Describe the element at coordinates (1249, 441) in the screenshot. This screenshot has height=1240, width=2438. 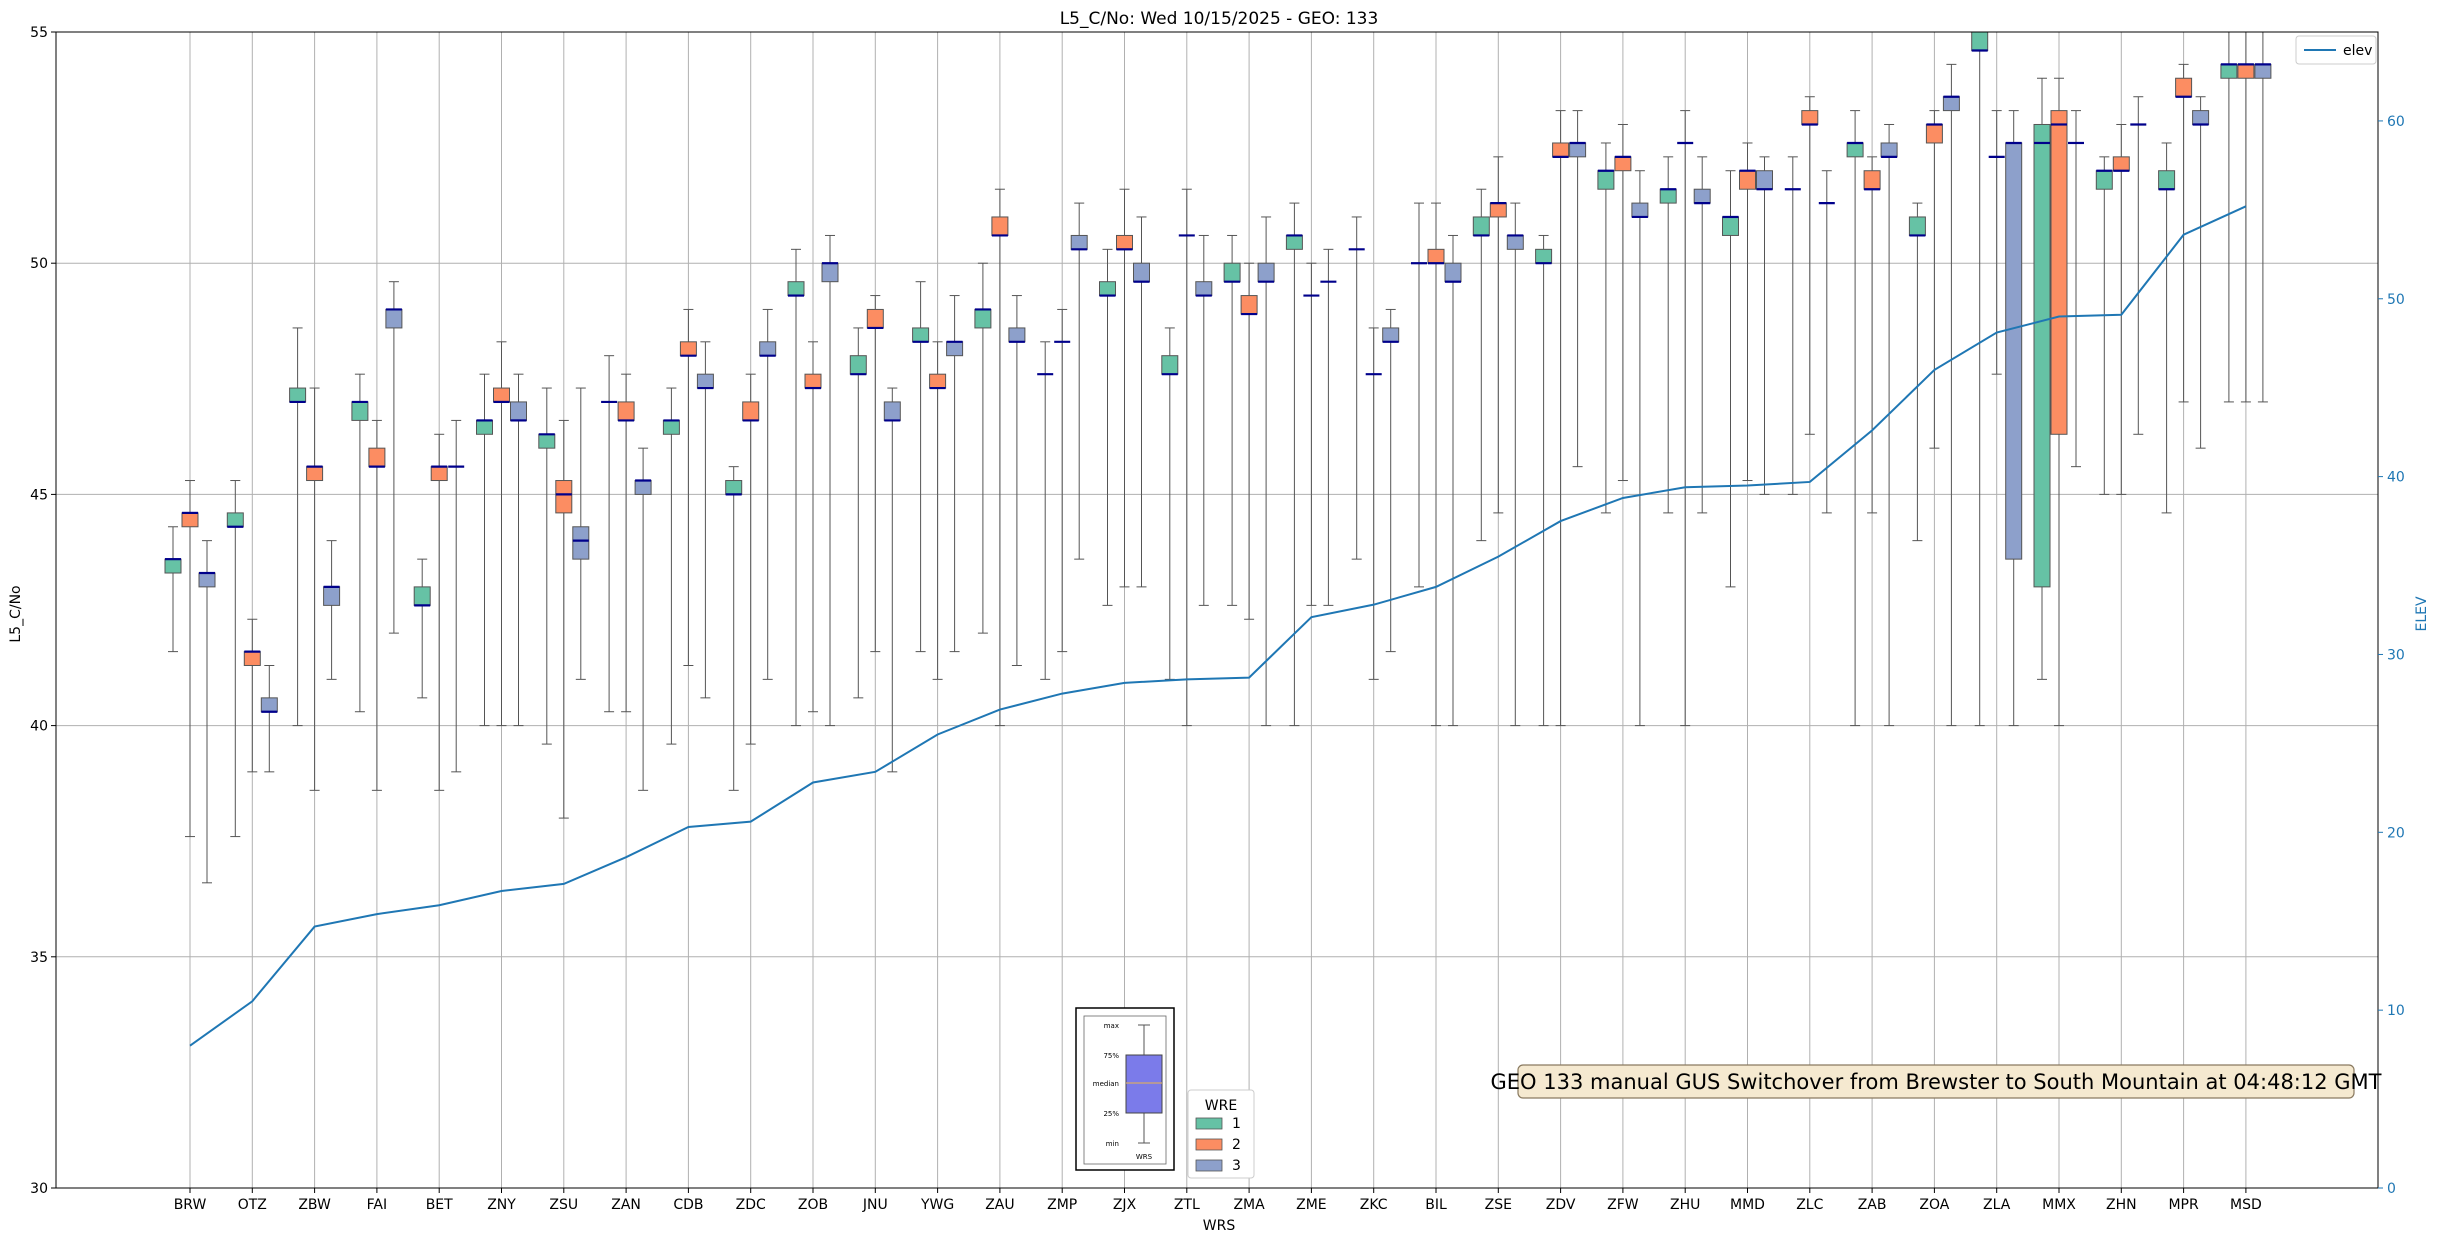
I see `box-ZMA-wre2` at that location.